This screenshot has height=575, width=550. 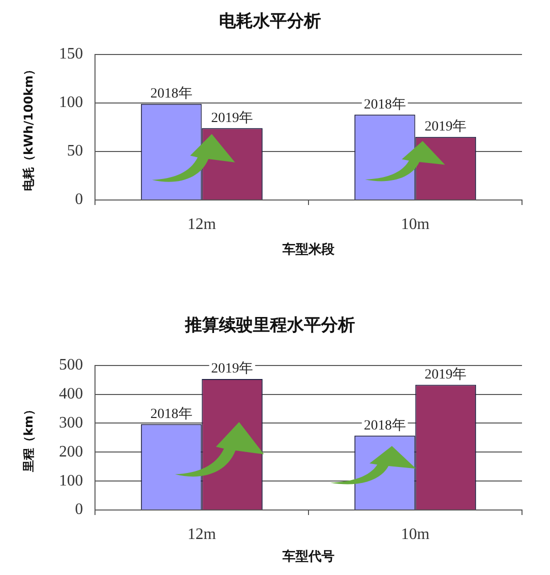 I want to click on chart-title: 电耗水平分析, so click(x=270, y=22).